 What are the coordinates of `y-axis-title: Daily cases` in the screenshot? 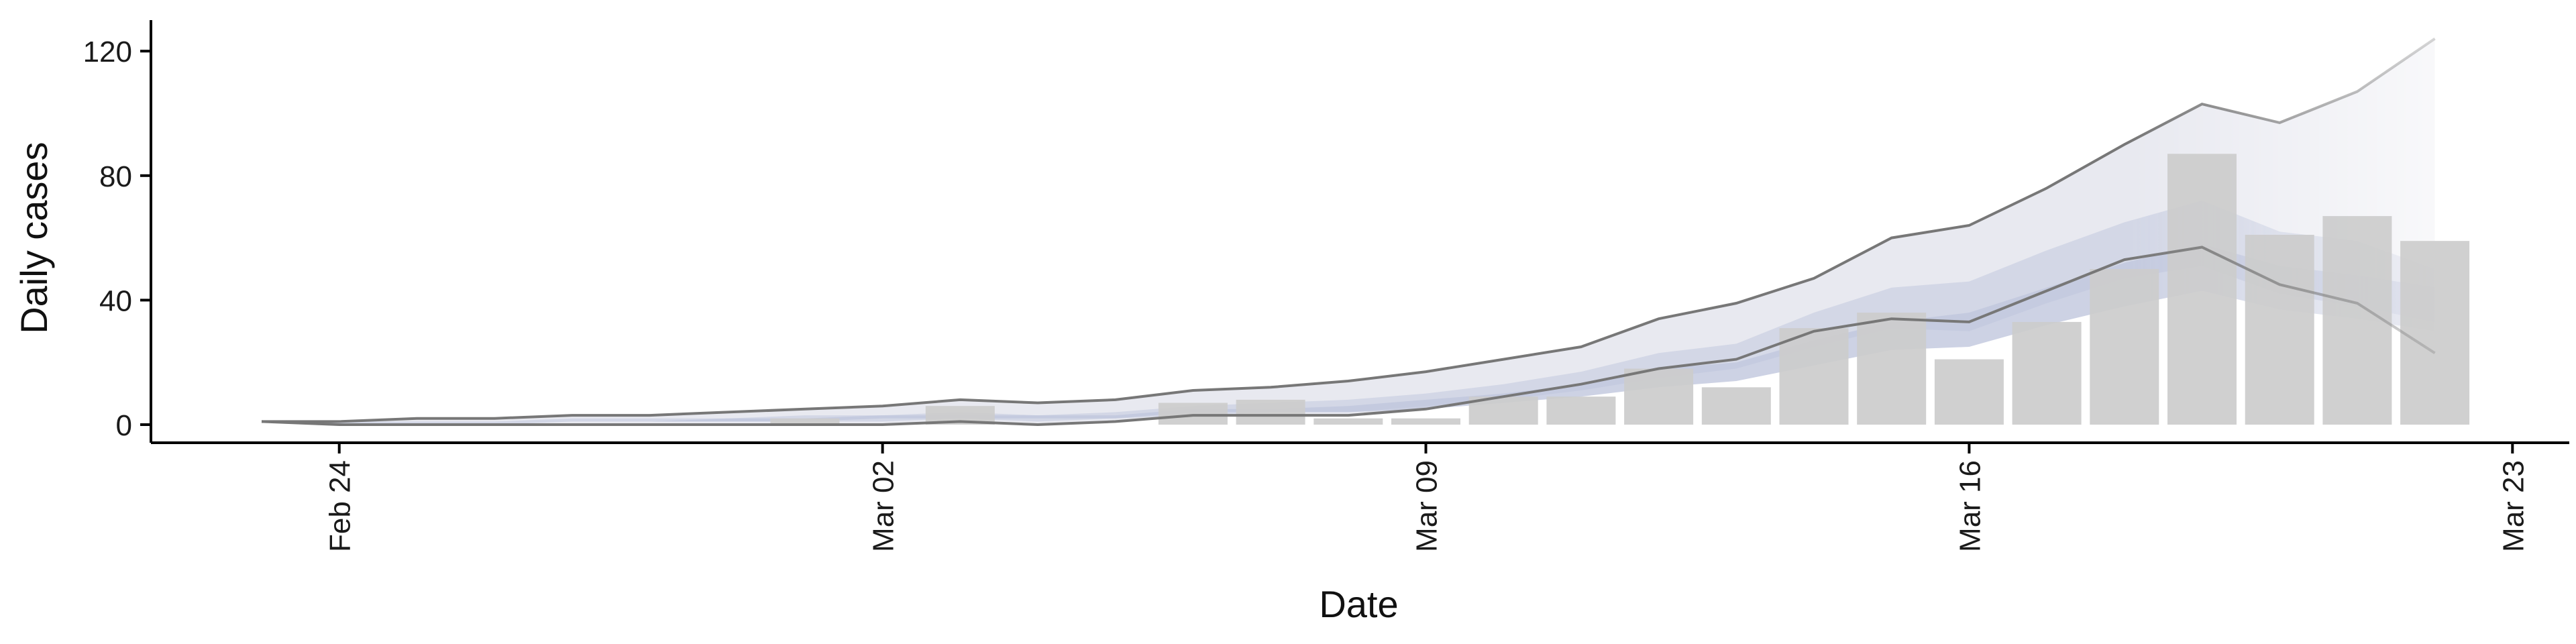 It's located at (34, 237).